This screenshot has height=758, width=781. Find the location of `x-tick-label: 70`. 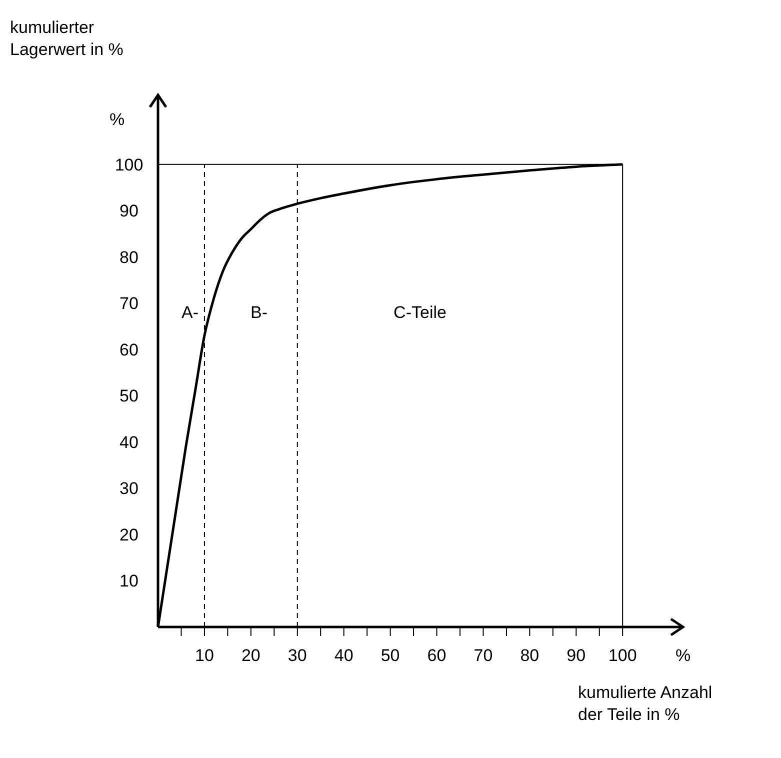

x-tick-label: 70 is located at coordinates (483, 655).